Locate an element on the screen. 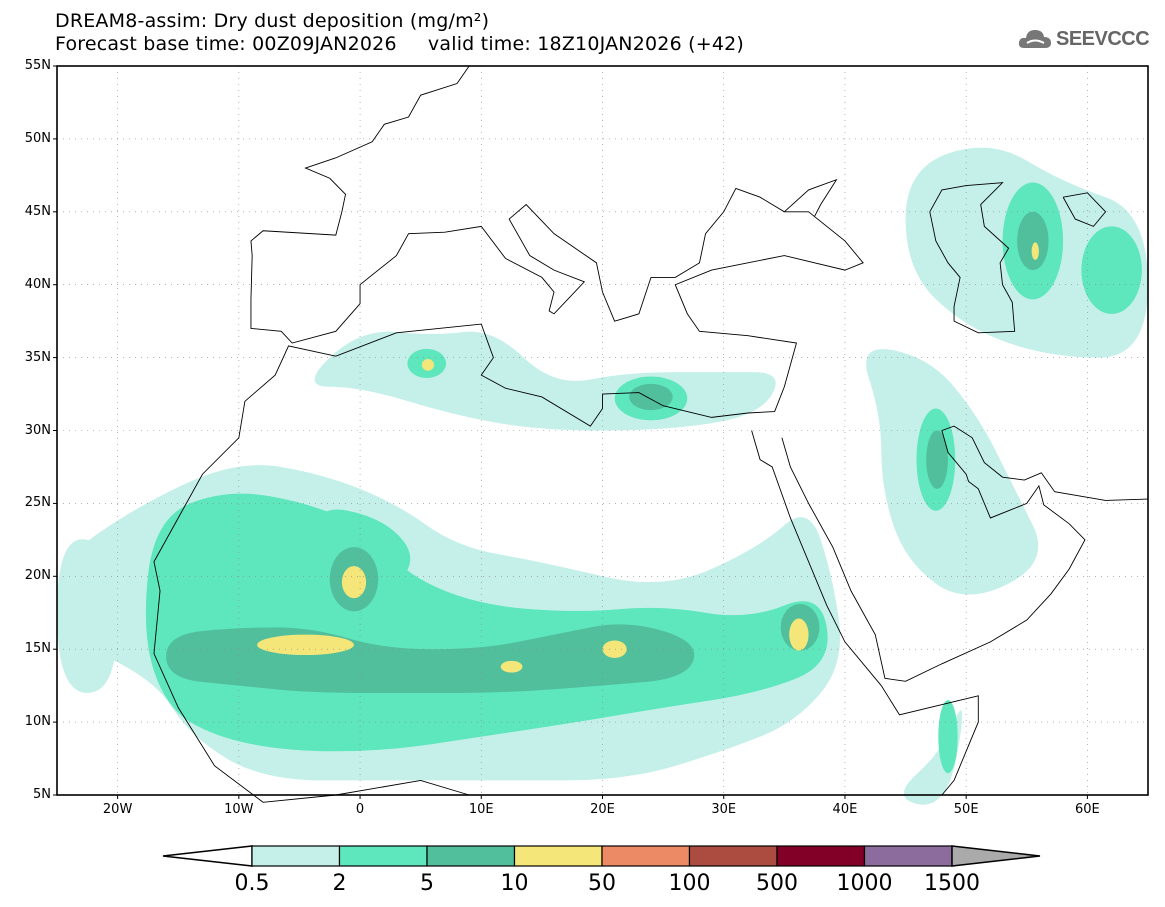 This screenshot has height=907, width=1165. colorbar-label: 100 is located at coordinates (689, 883).